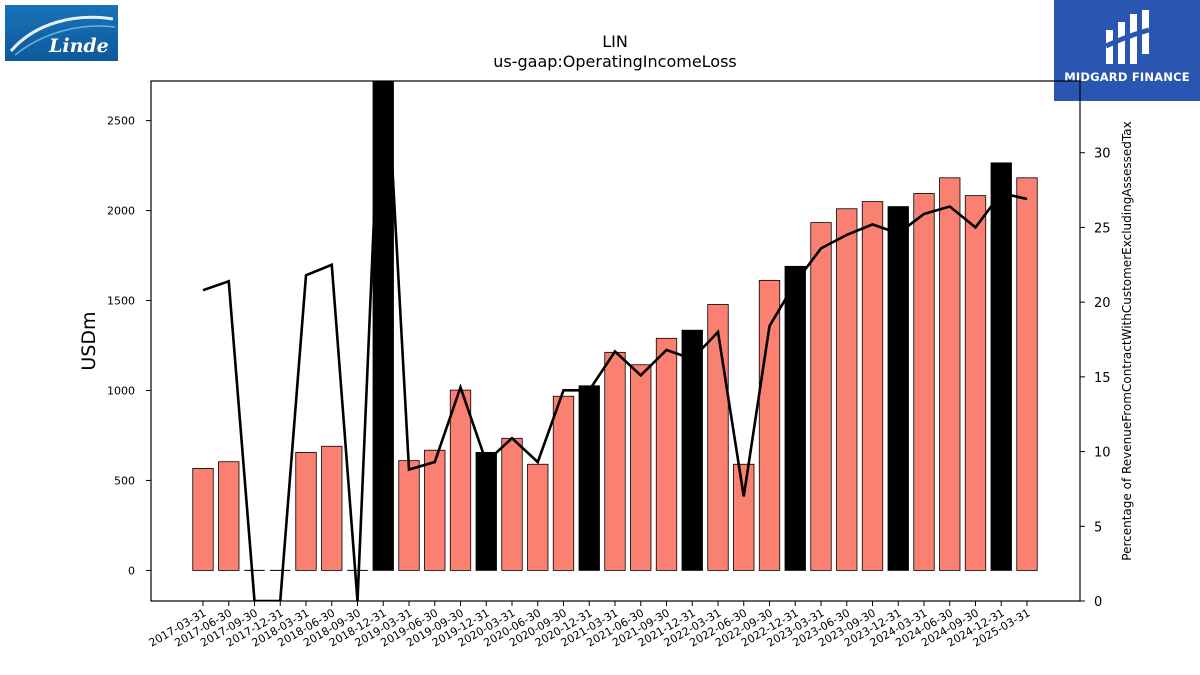 The image size is (1200, 675). Describe the element at coordinates (1127, 77) in the screenshot. I see `midgard-wordmark: MIDGARD FINANCE` at that location.